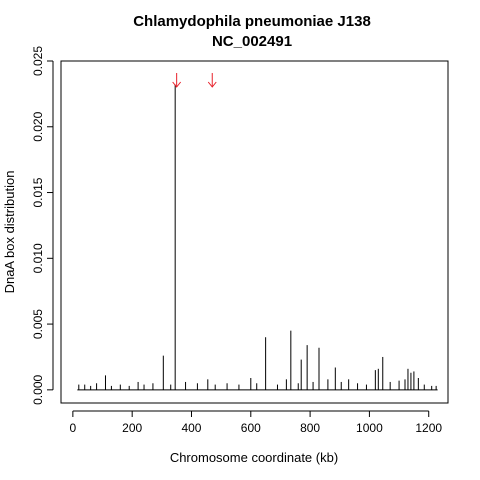  Describe the element at coordinates (194, 80) in the screenshot. I see `markers` at that location.